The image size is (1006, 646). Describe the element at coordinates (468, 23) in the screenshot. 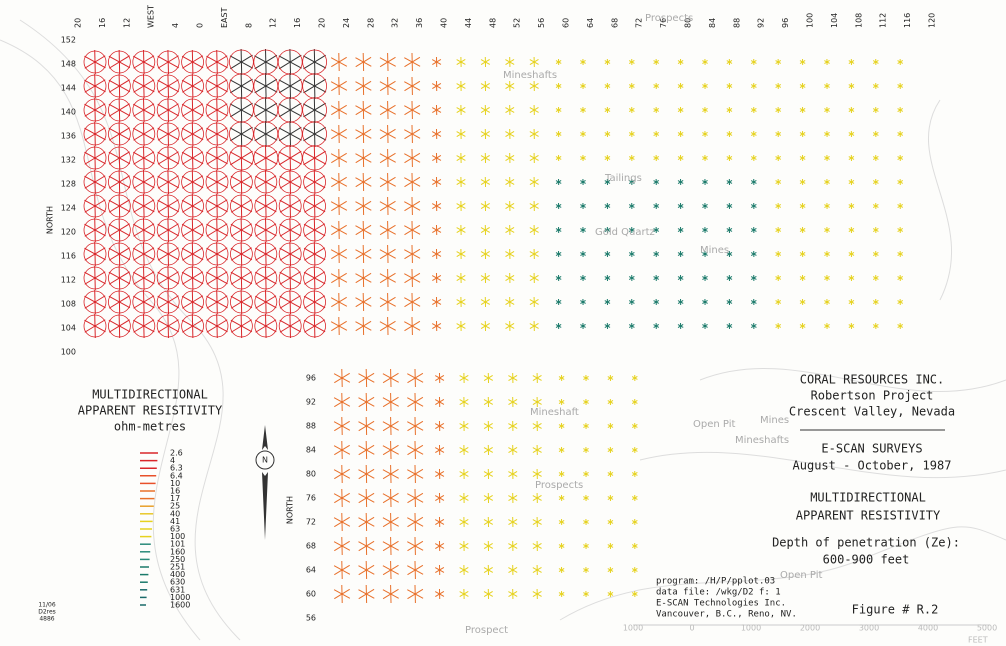

I see `column-label: 44` at that location.